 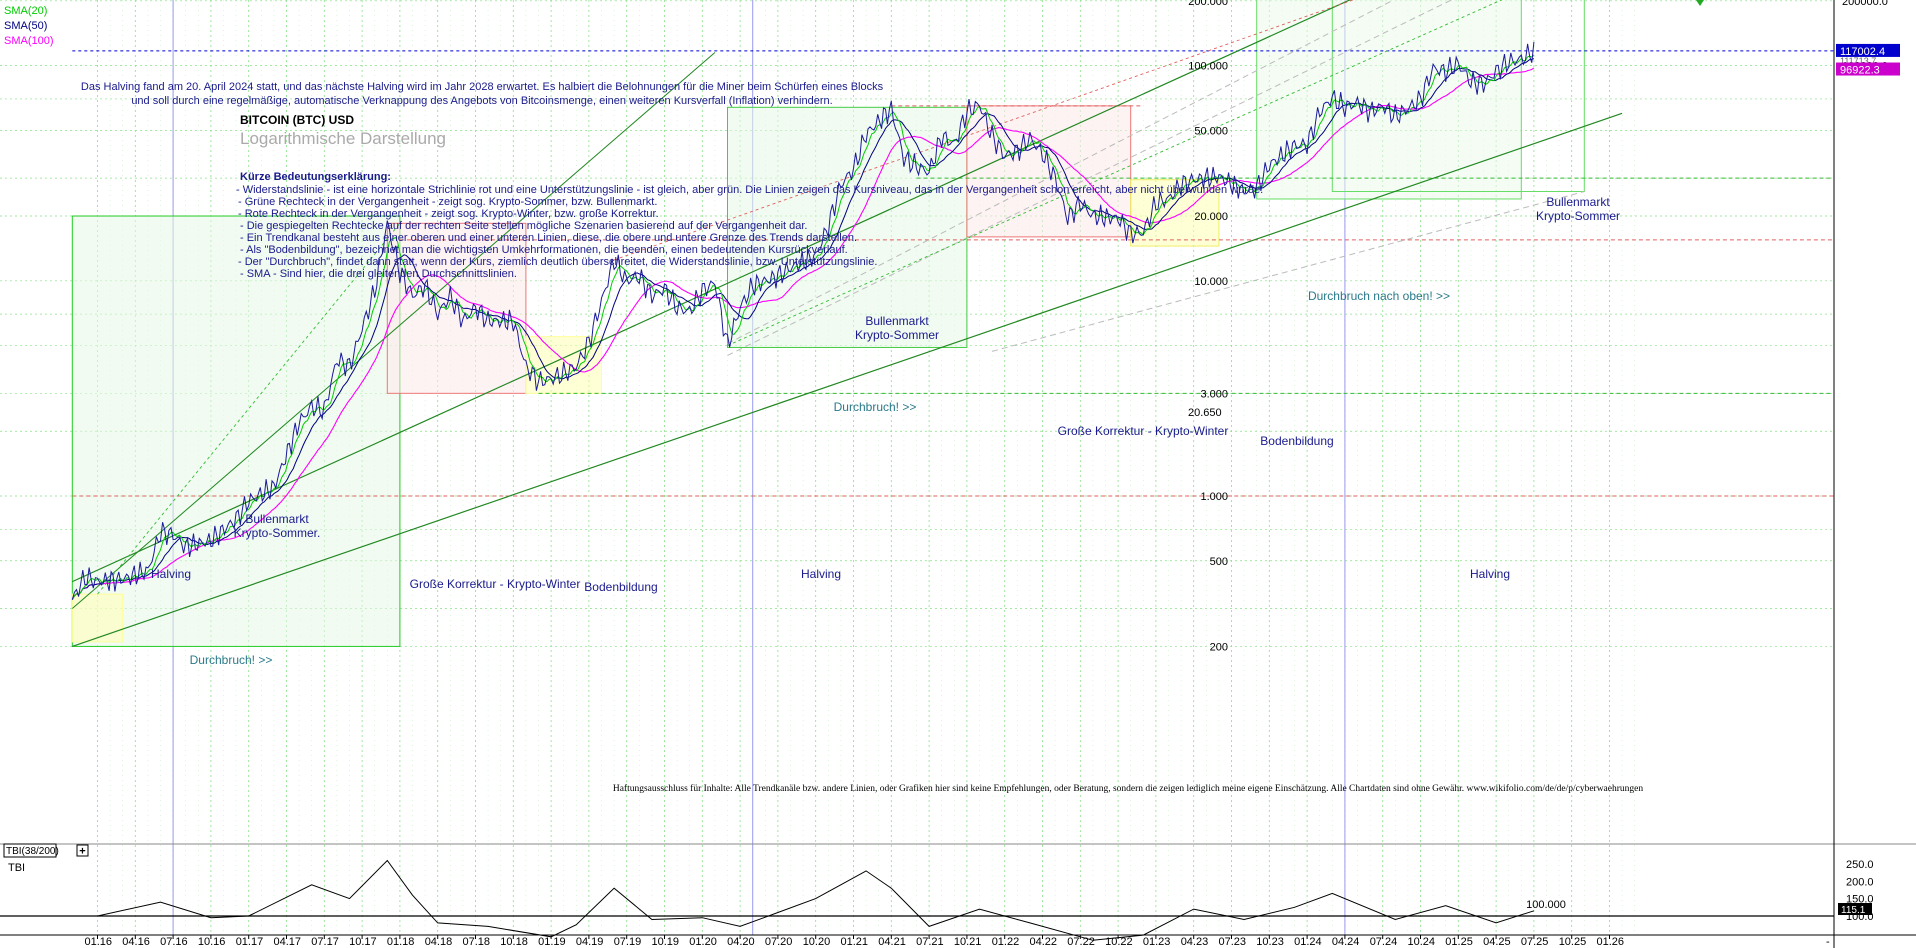 What do you see at coordinates (1868, 69) in the screenshot?
I see `sma-tag` at bounding box center [1868, 69].